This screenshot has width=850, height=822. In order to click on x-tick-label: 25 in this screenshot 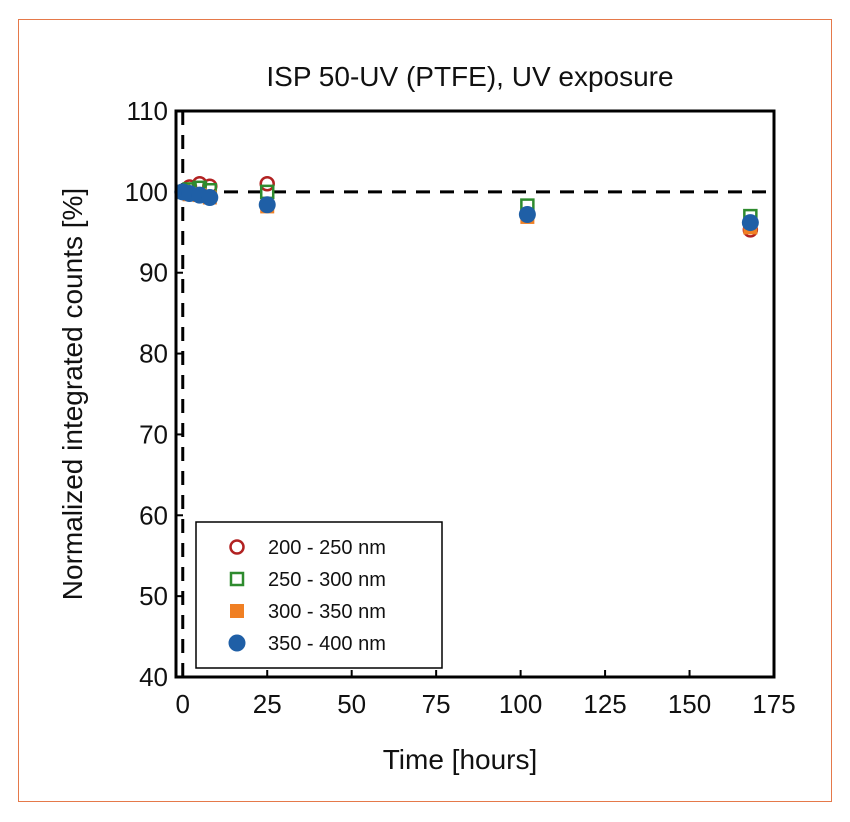, I will do `click(267, 704)`.